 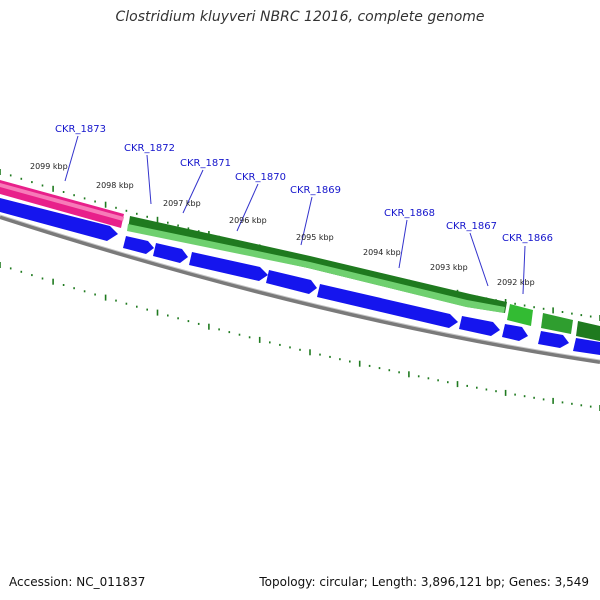 I want to click on gene-label-ckr-1866: CKR_1866, so click(x=527, y=238).